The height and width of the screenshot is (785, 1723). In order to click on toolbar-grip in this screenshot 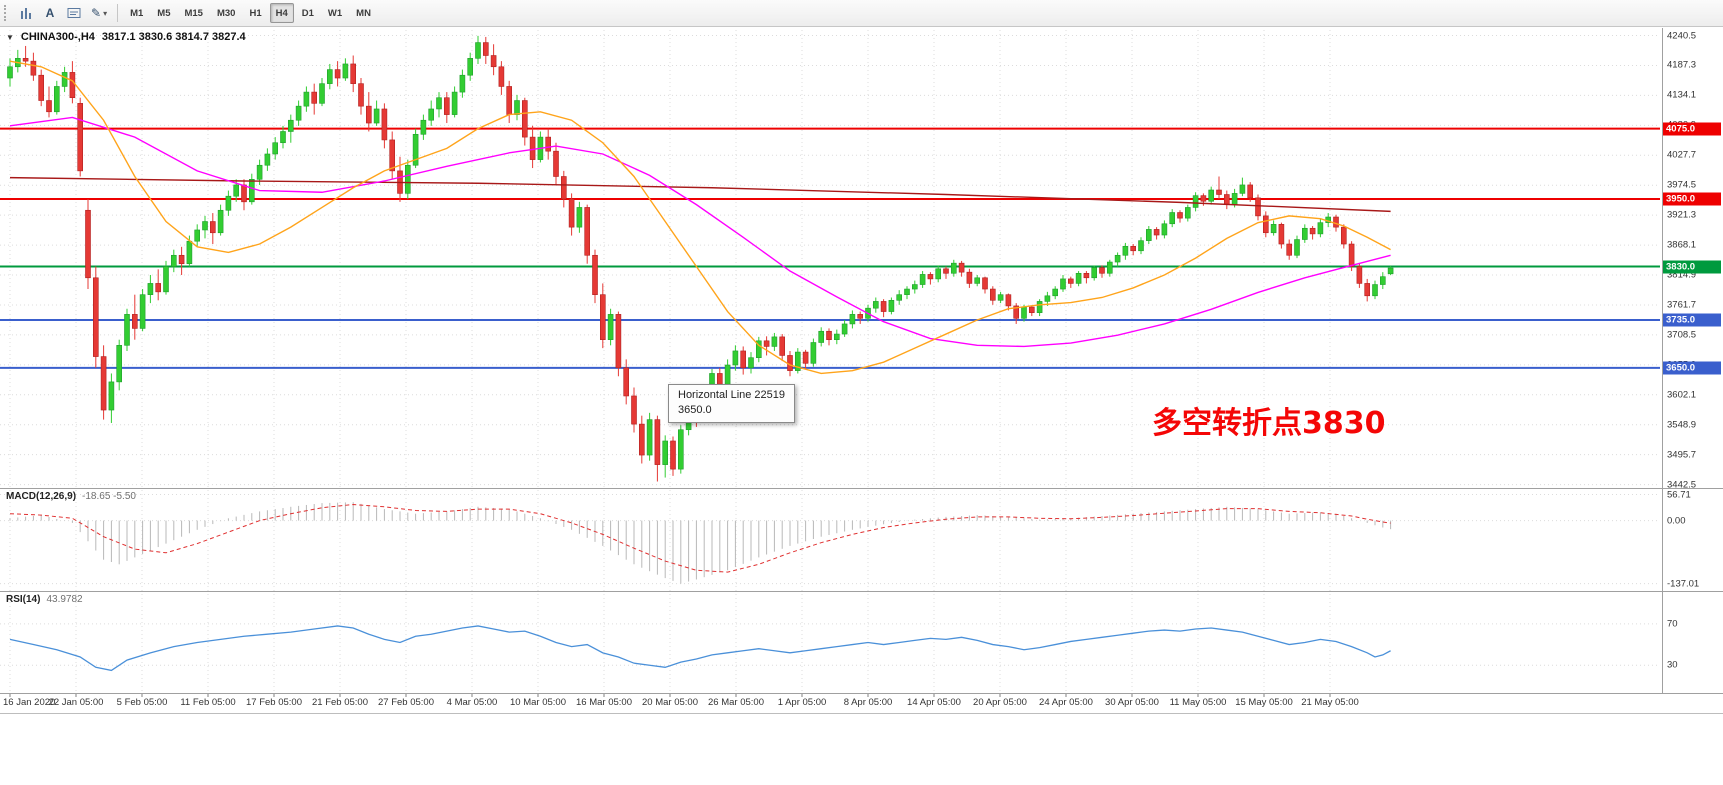, I will do `click(7, 13)`.